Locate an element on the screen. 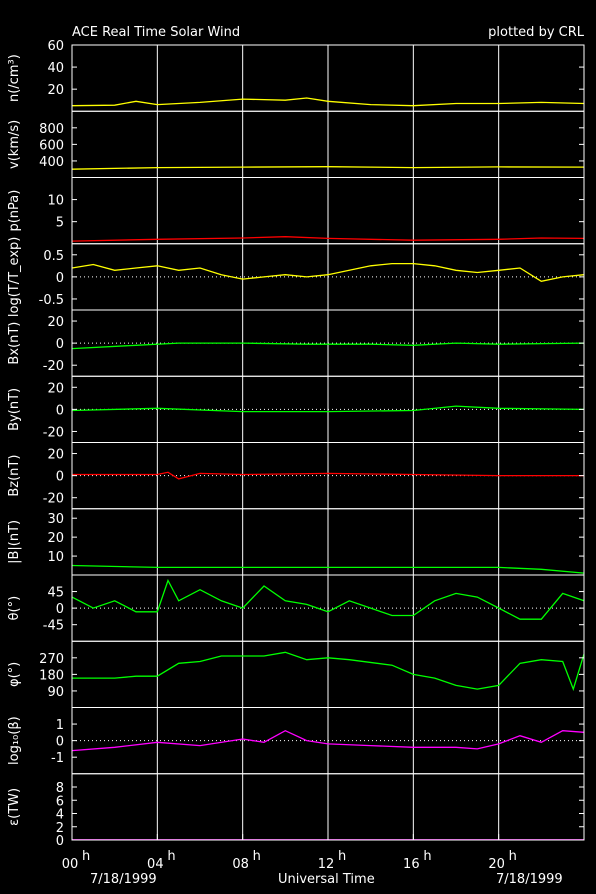 The image size is (596, 894). y-axis-label-eps: ε(TW) is located at coordinates (14, 807).